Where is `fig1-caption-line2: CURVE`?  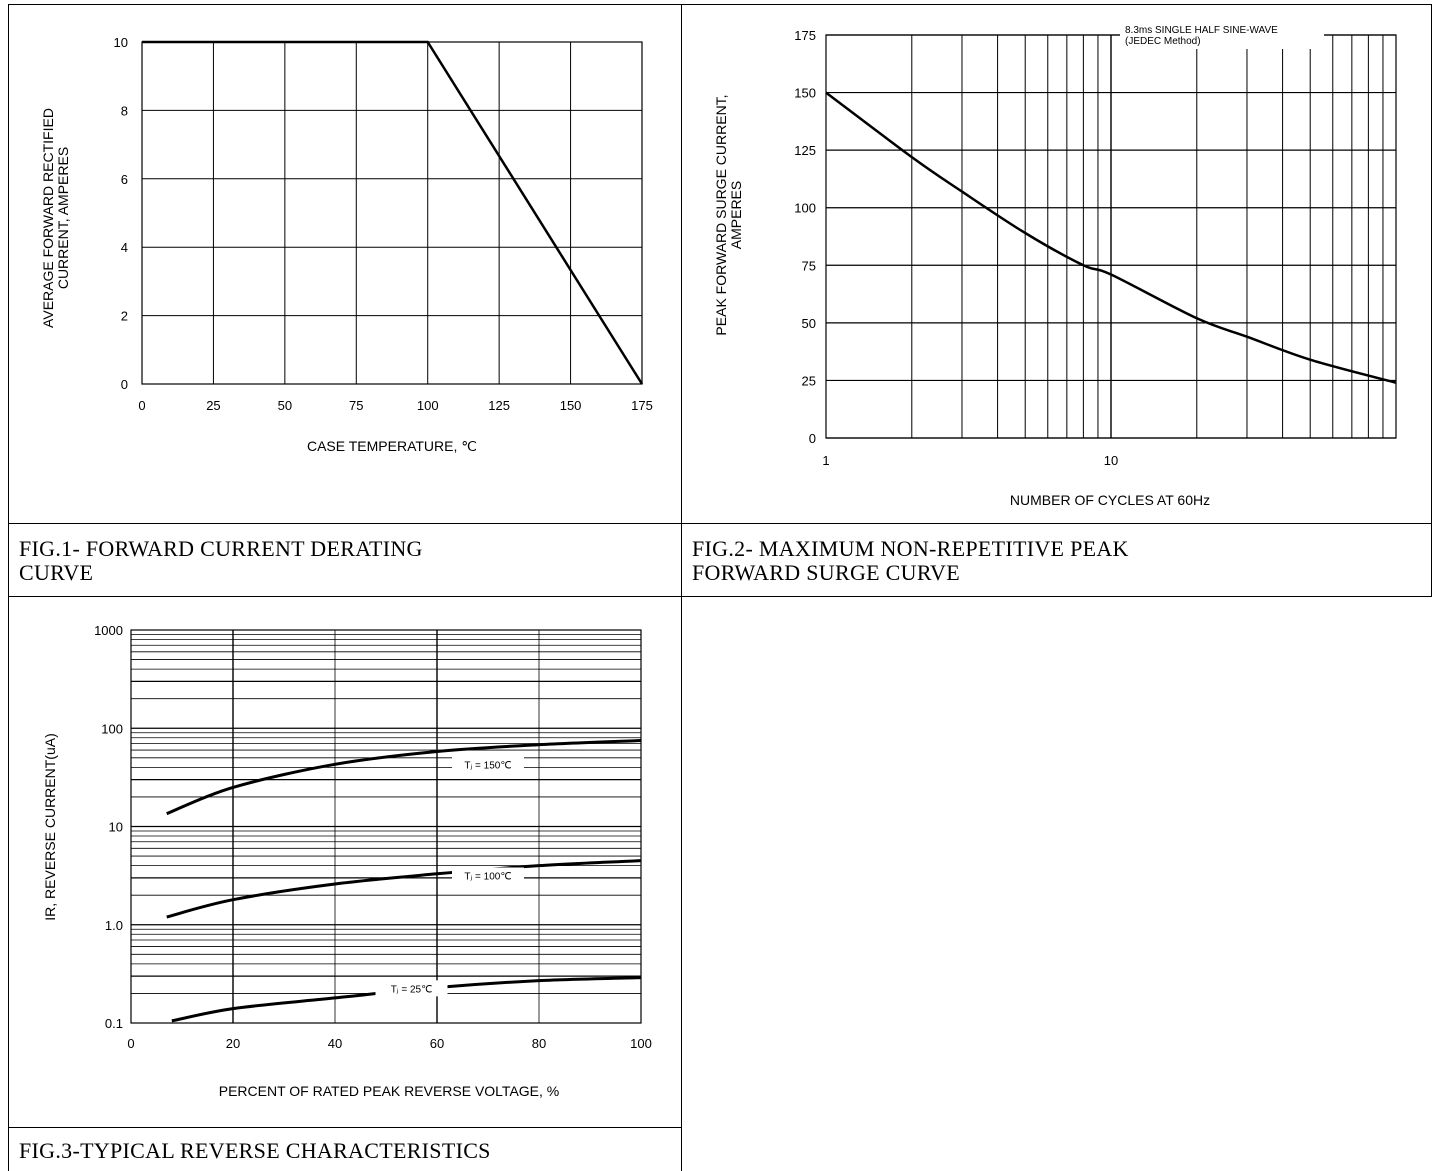 fig1-caption-line2: CURVE is located at coordinates (56, 572).